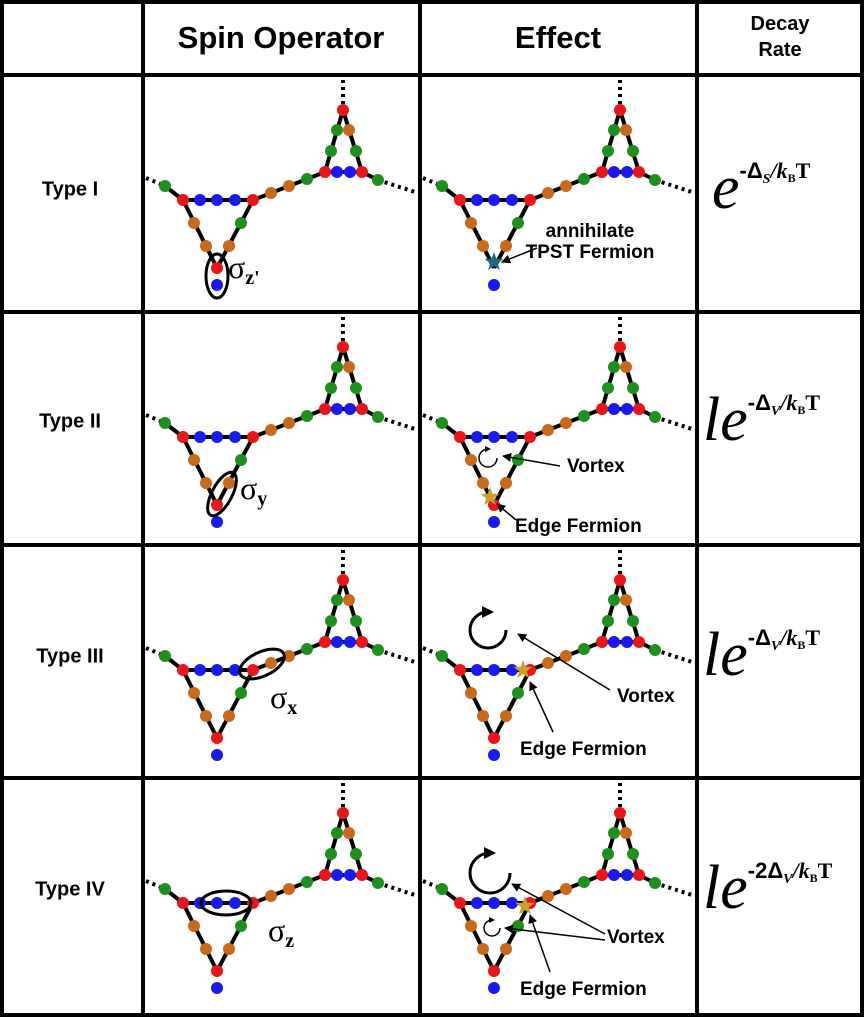 The height and width of the screenshot is (1018, 865). What do you see at coordinates (523, 669) in the screenshot?
I see `fermion-star` at bounding box center [523, 669].